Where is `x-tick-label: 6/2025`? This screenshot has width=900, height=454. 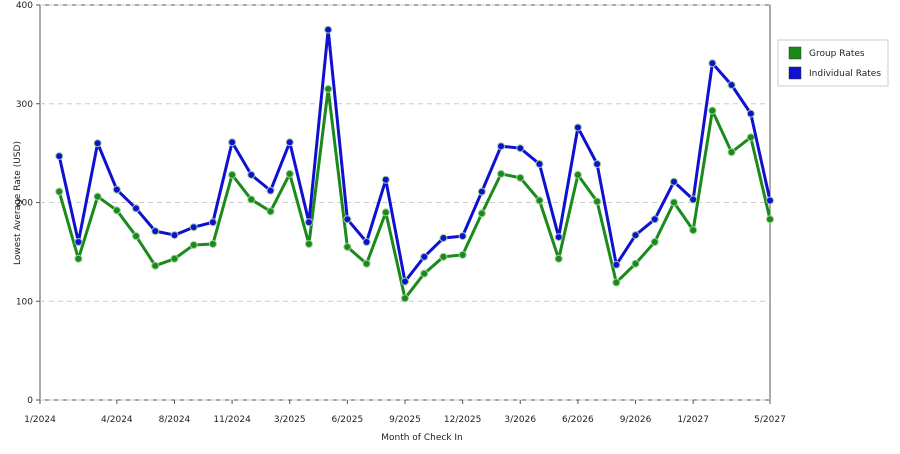
x-tick-label: 6/2025 is located at coordinates (348, 420).